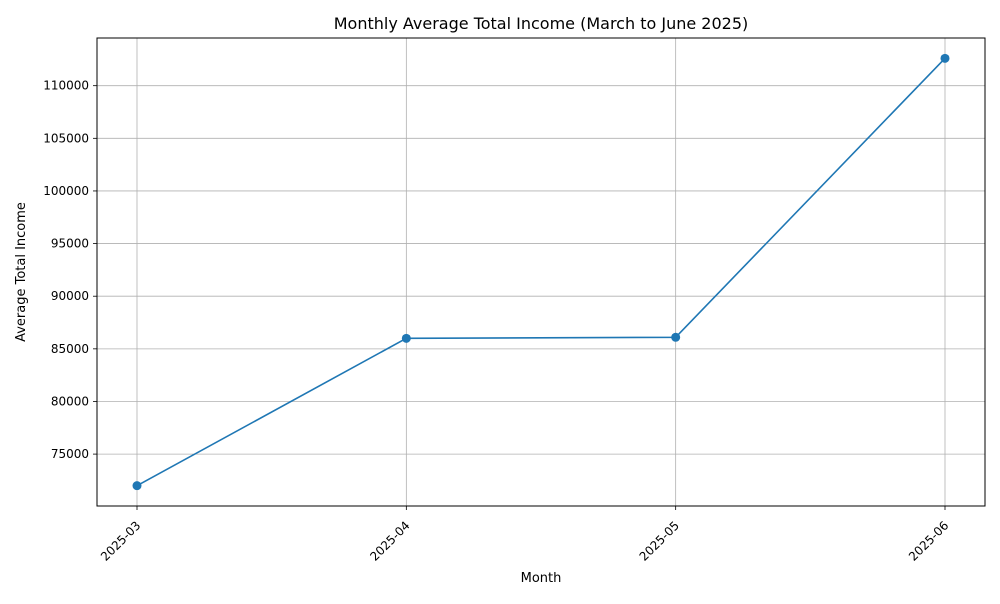 This screenshot has width=1000, height=604. I want to click on y-tick-label: 80000, so click(70, 401).